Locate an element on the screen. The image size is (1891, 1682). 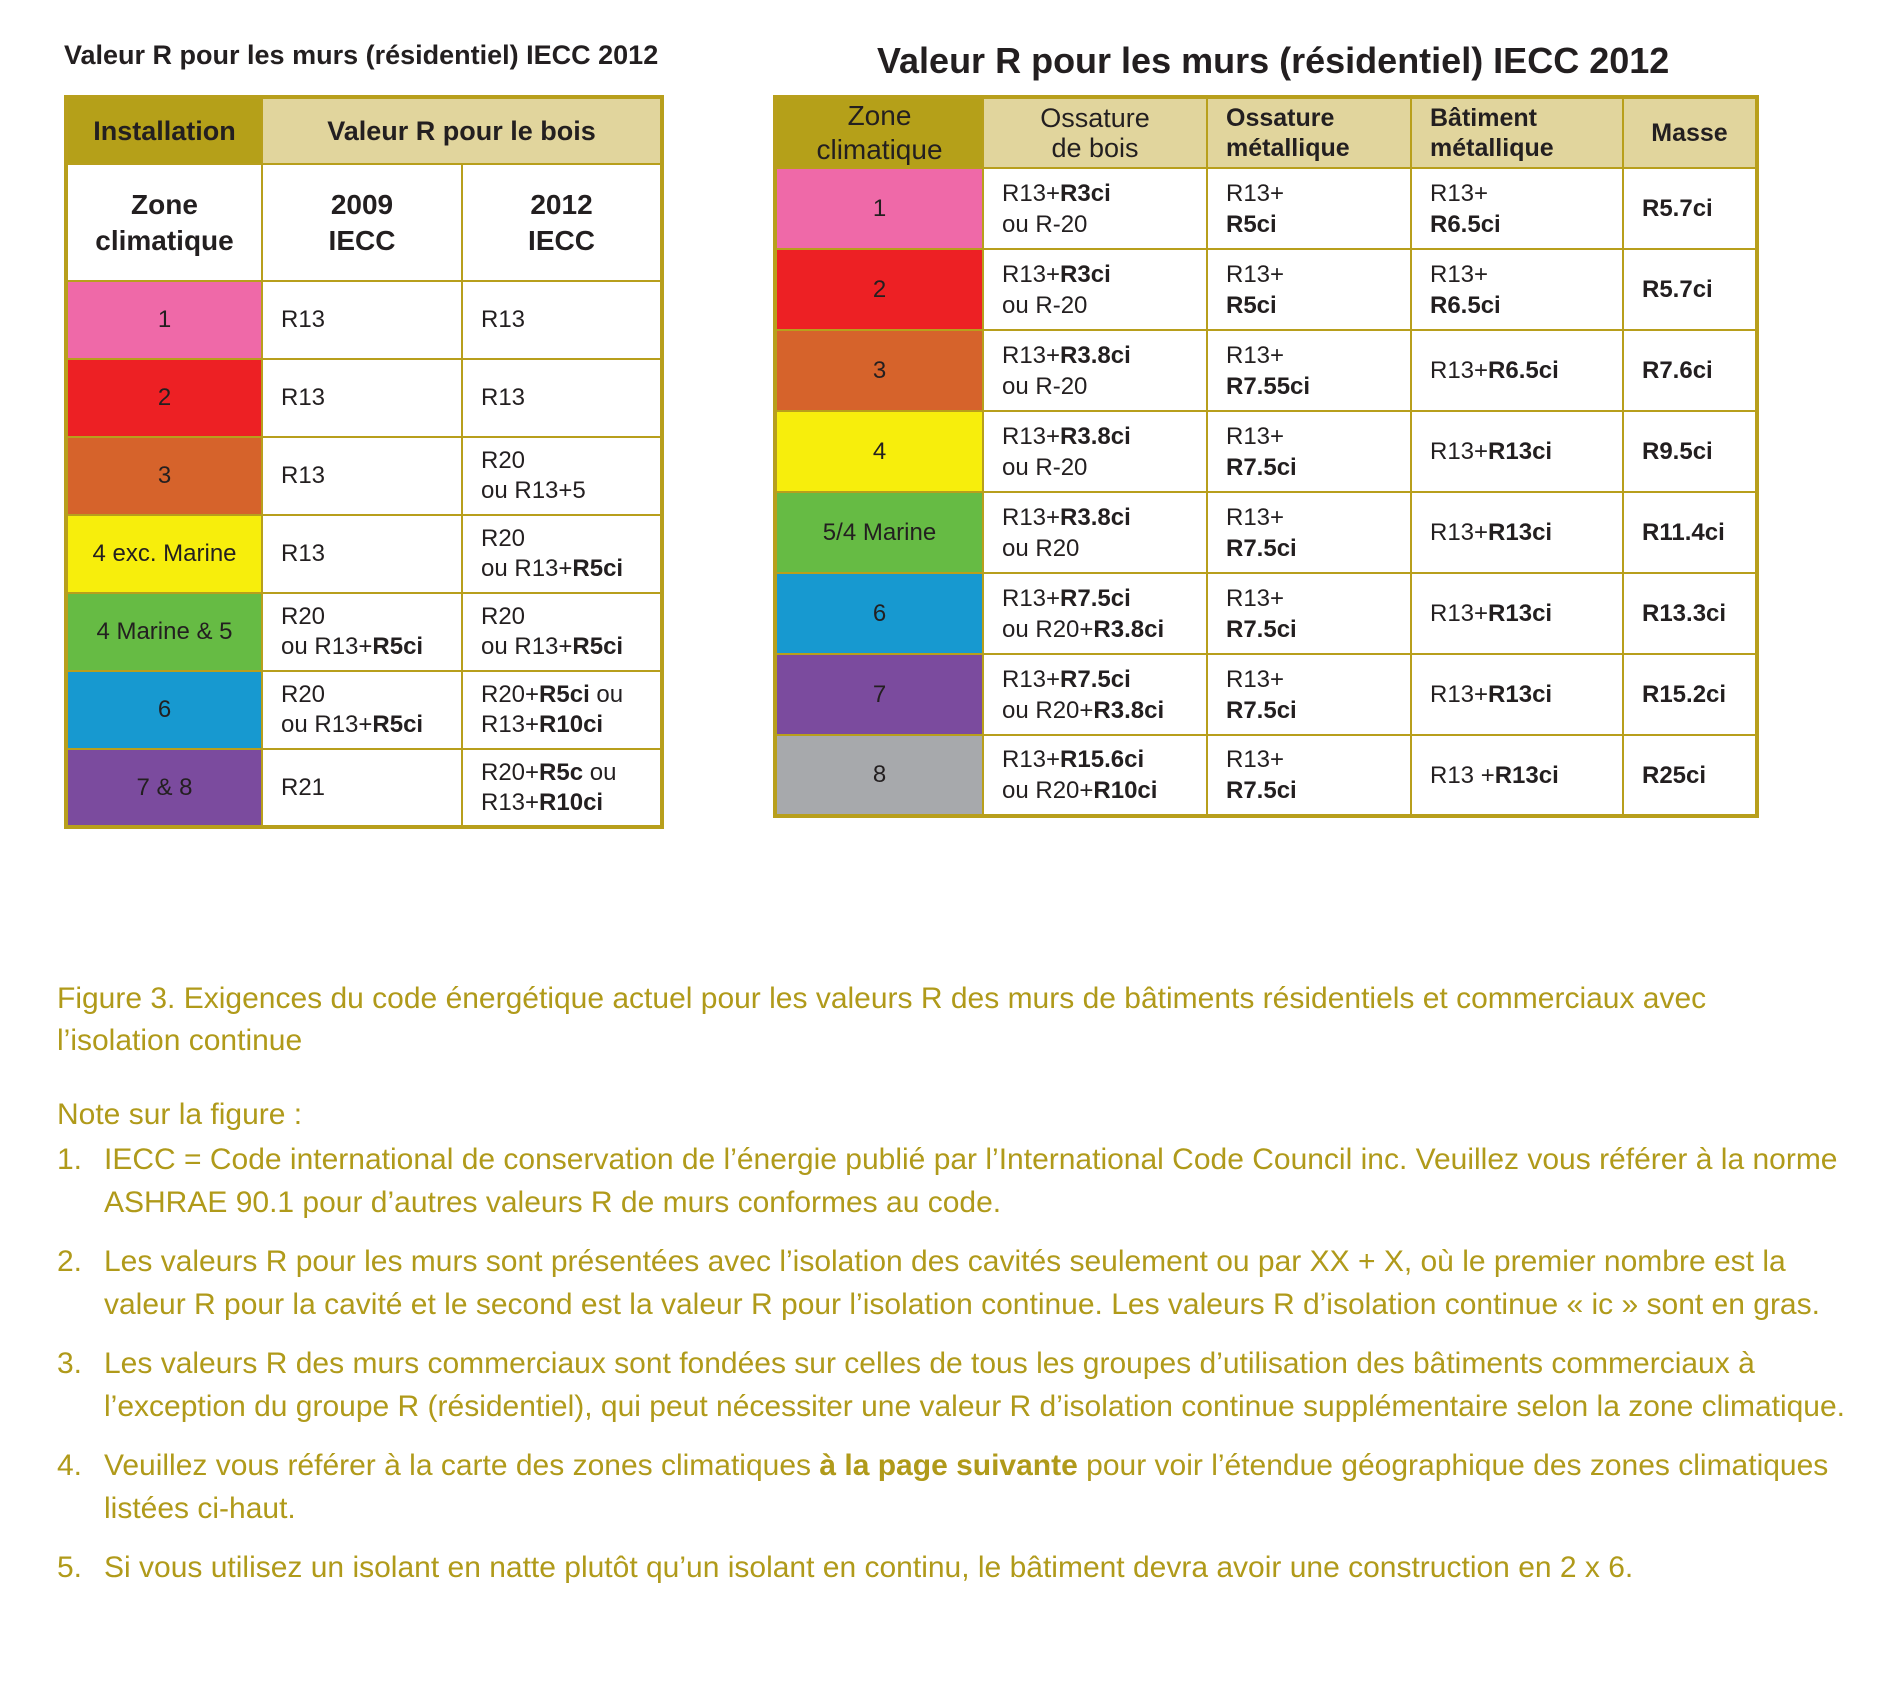
value-text: ou R13+ is located at coordinates (527, 568).